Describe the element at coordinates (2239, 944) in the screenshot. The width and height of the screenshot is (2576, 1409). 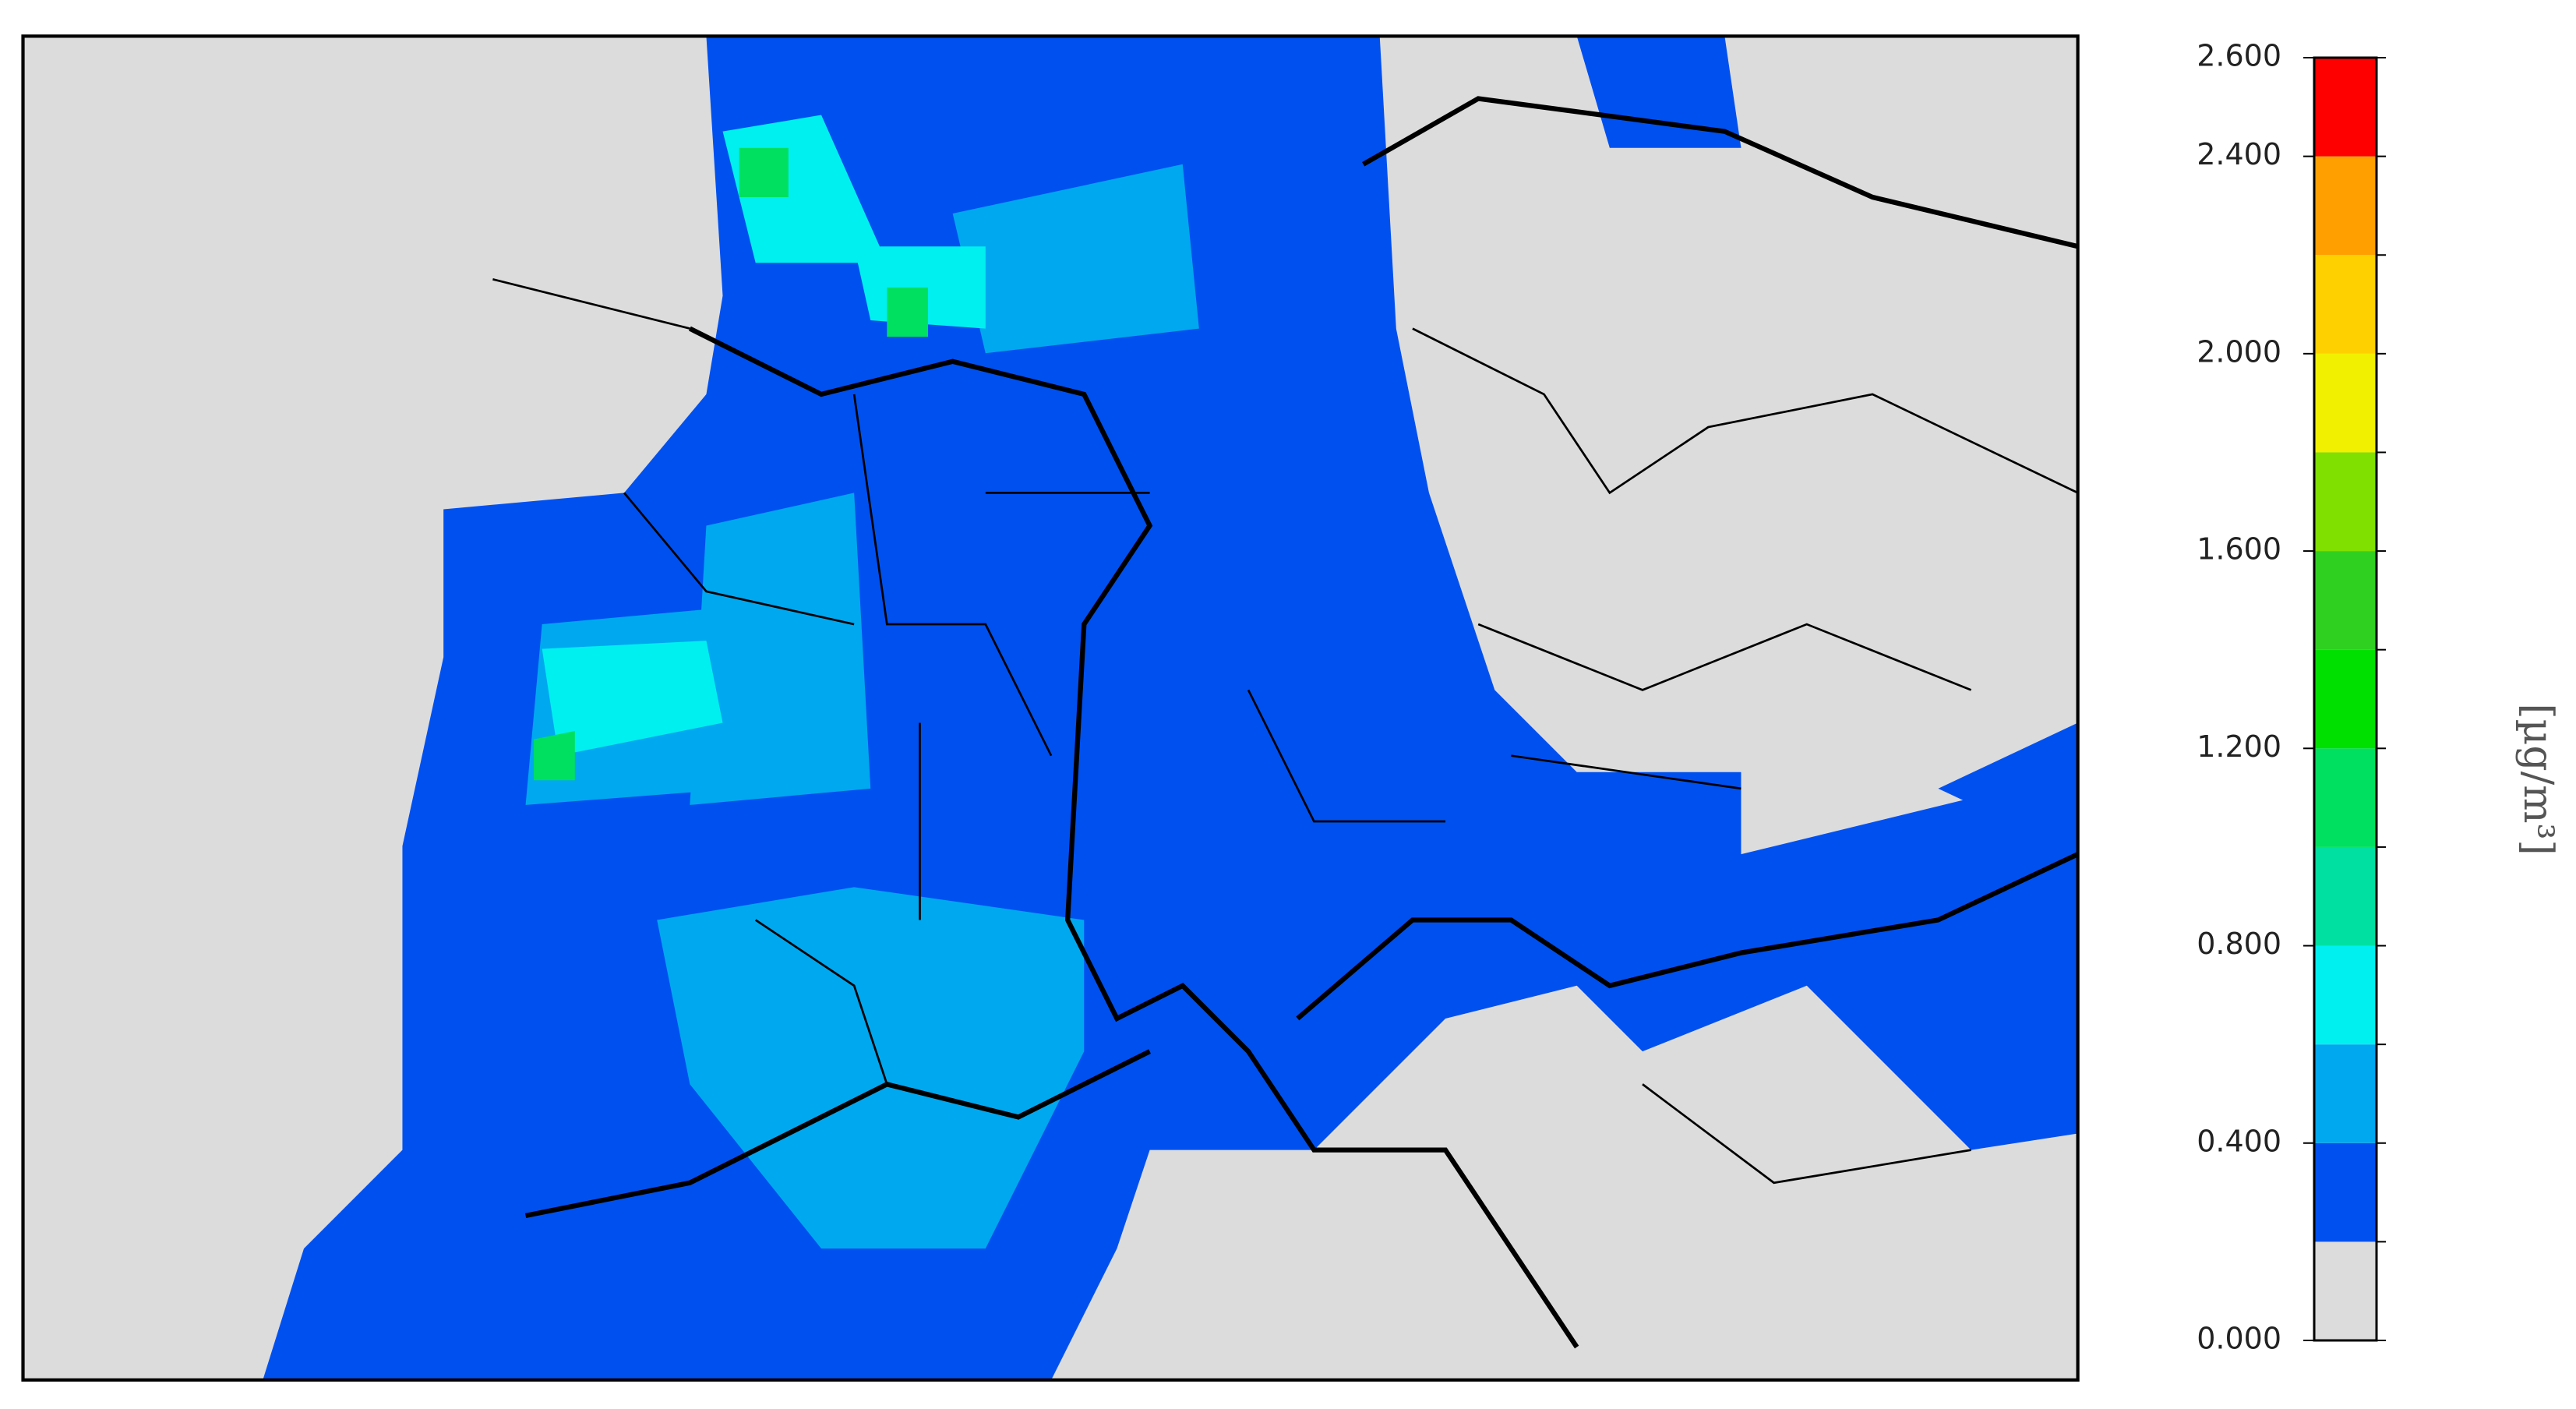
I see `colorbar-tick-label: 0.800` at that location.